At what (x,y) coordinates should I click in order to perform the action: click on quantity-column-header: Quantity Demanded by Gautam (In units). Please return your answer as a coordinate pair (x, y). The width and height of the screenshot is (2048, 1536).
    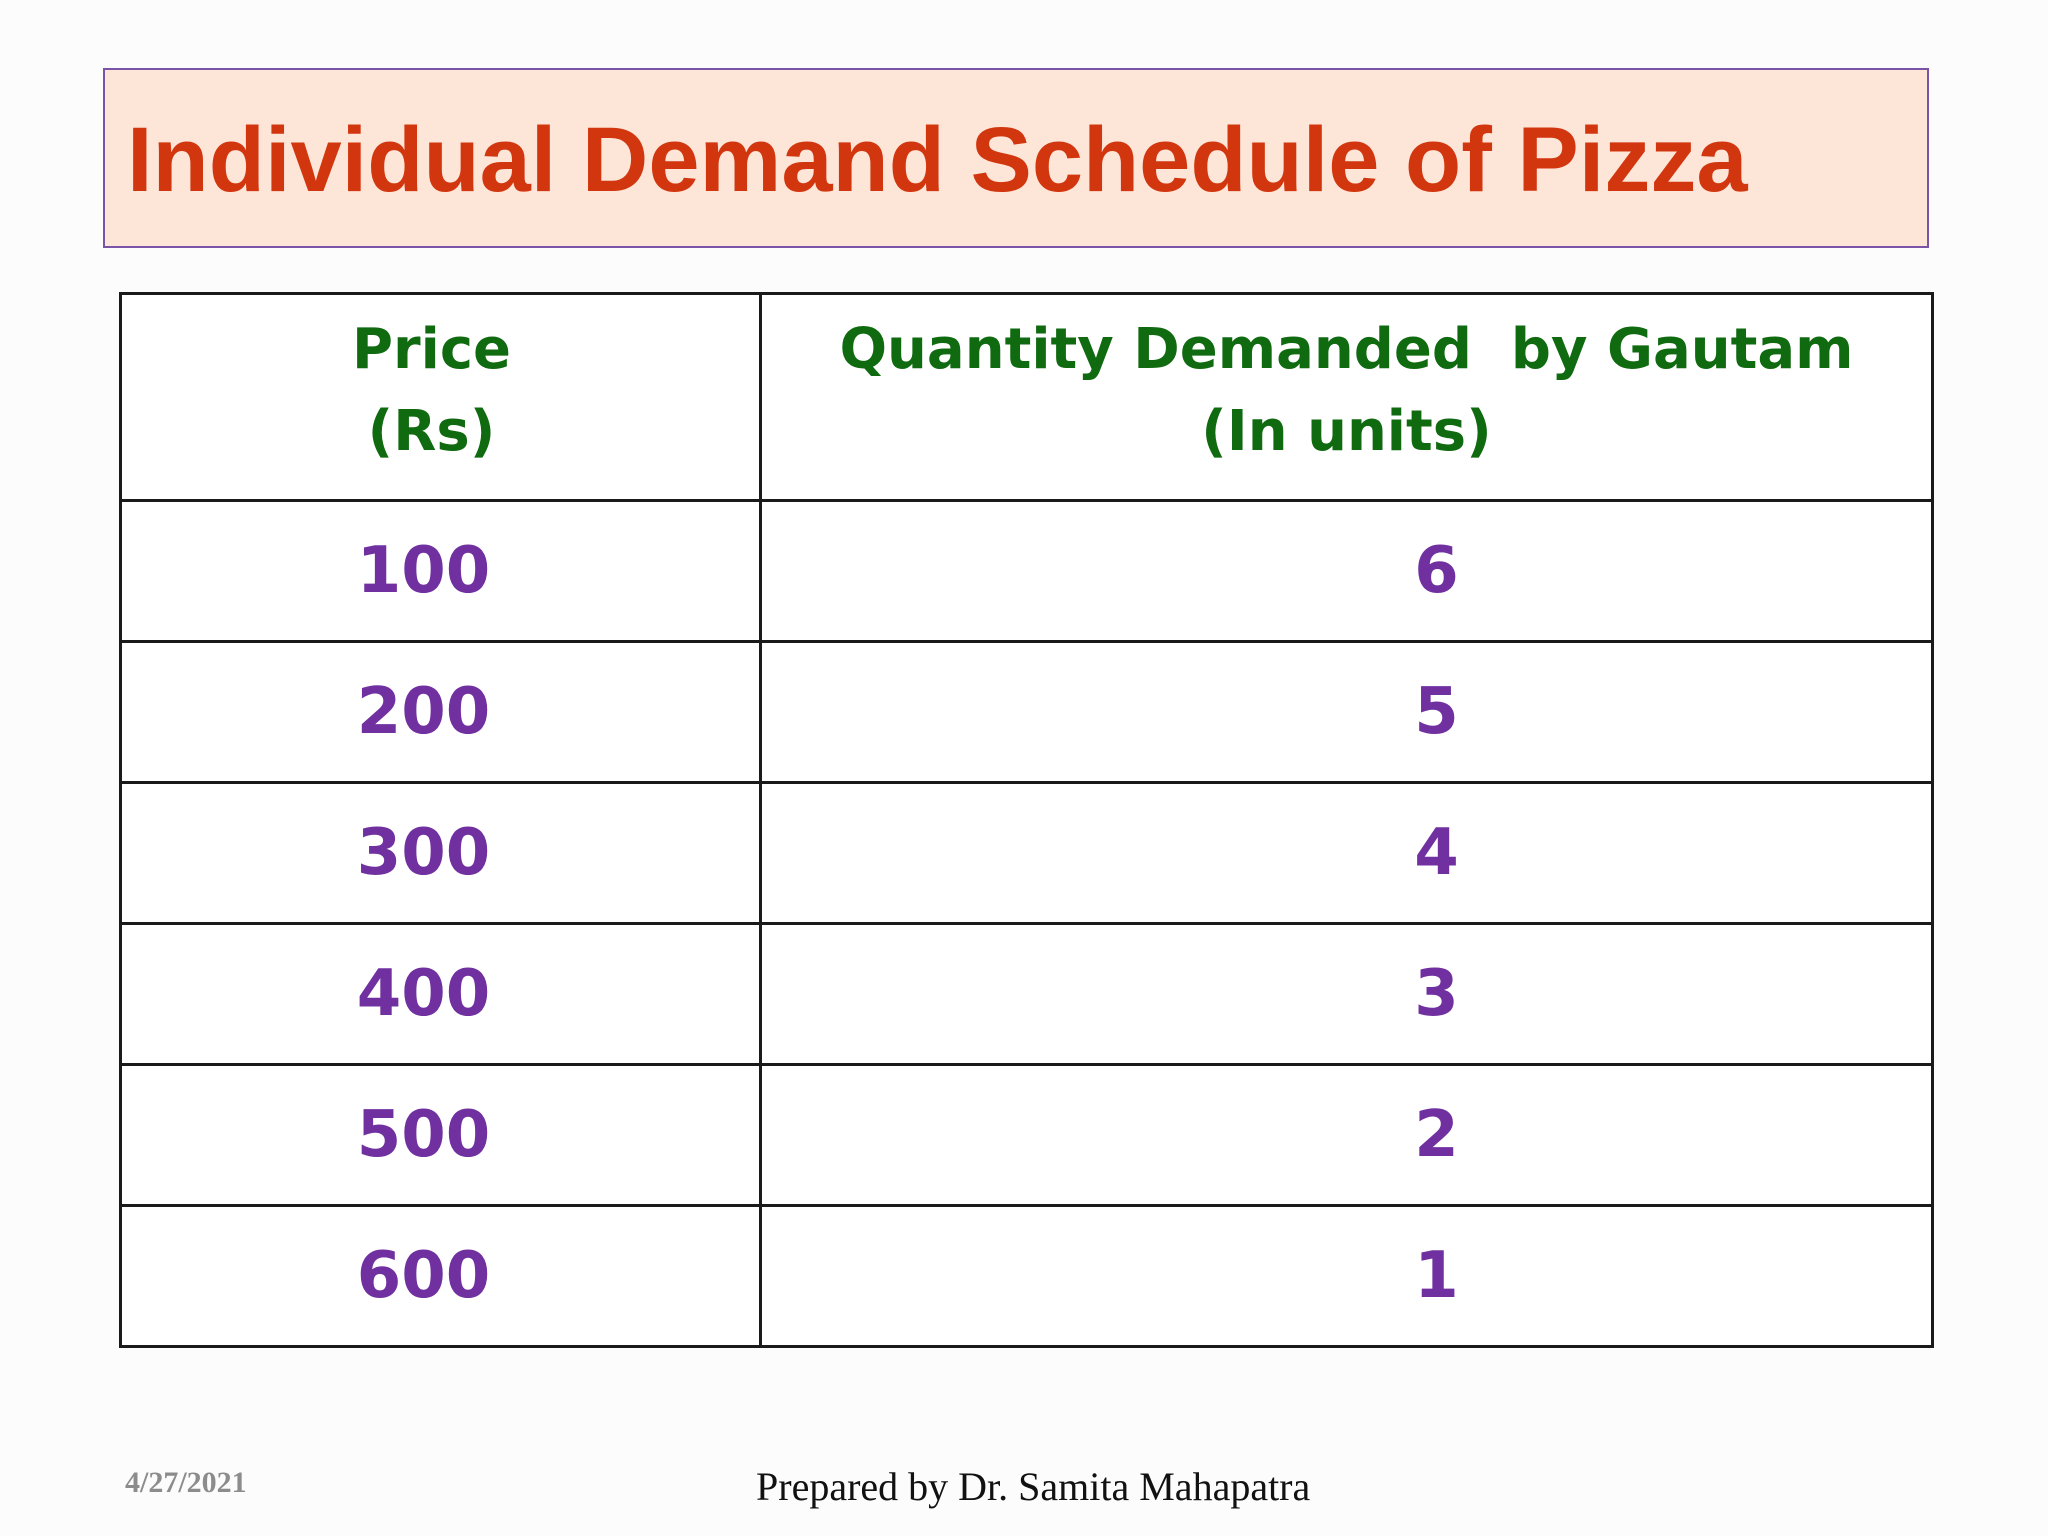
    Looking at the image, I should click on (1346, 397).